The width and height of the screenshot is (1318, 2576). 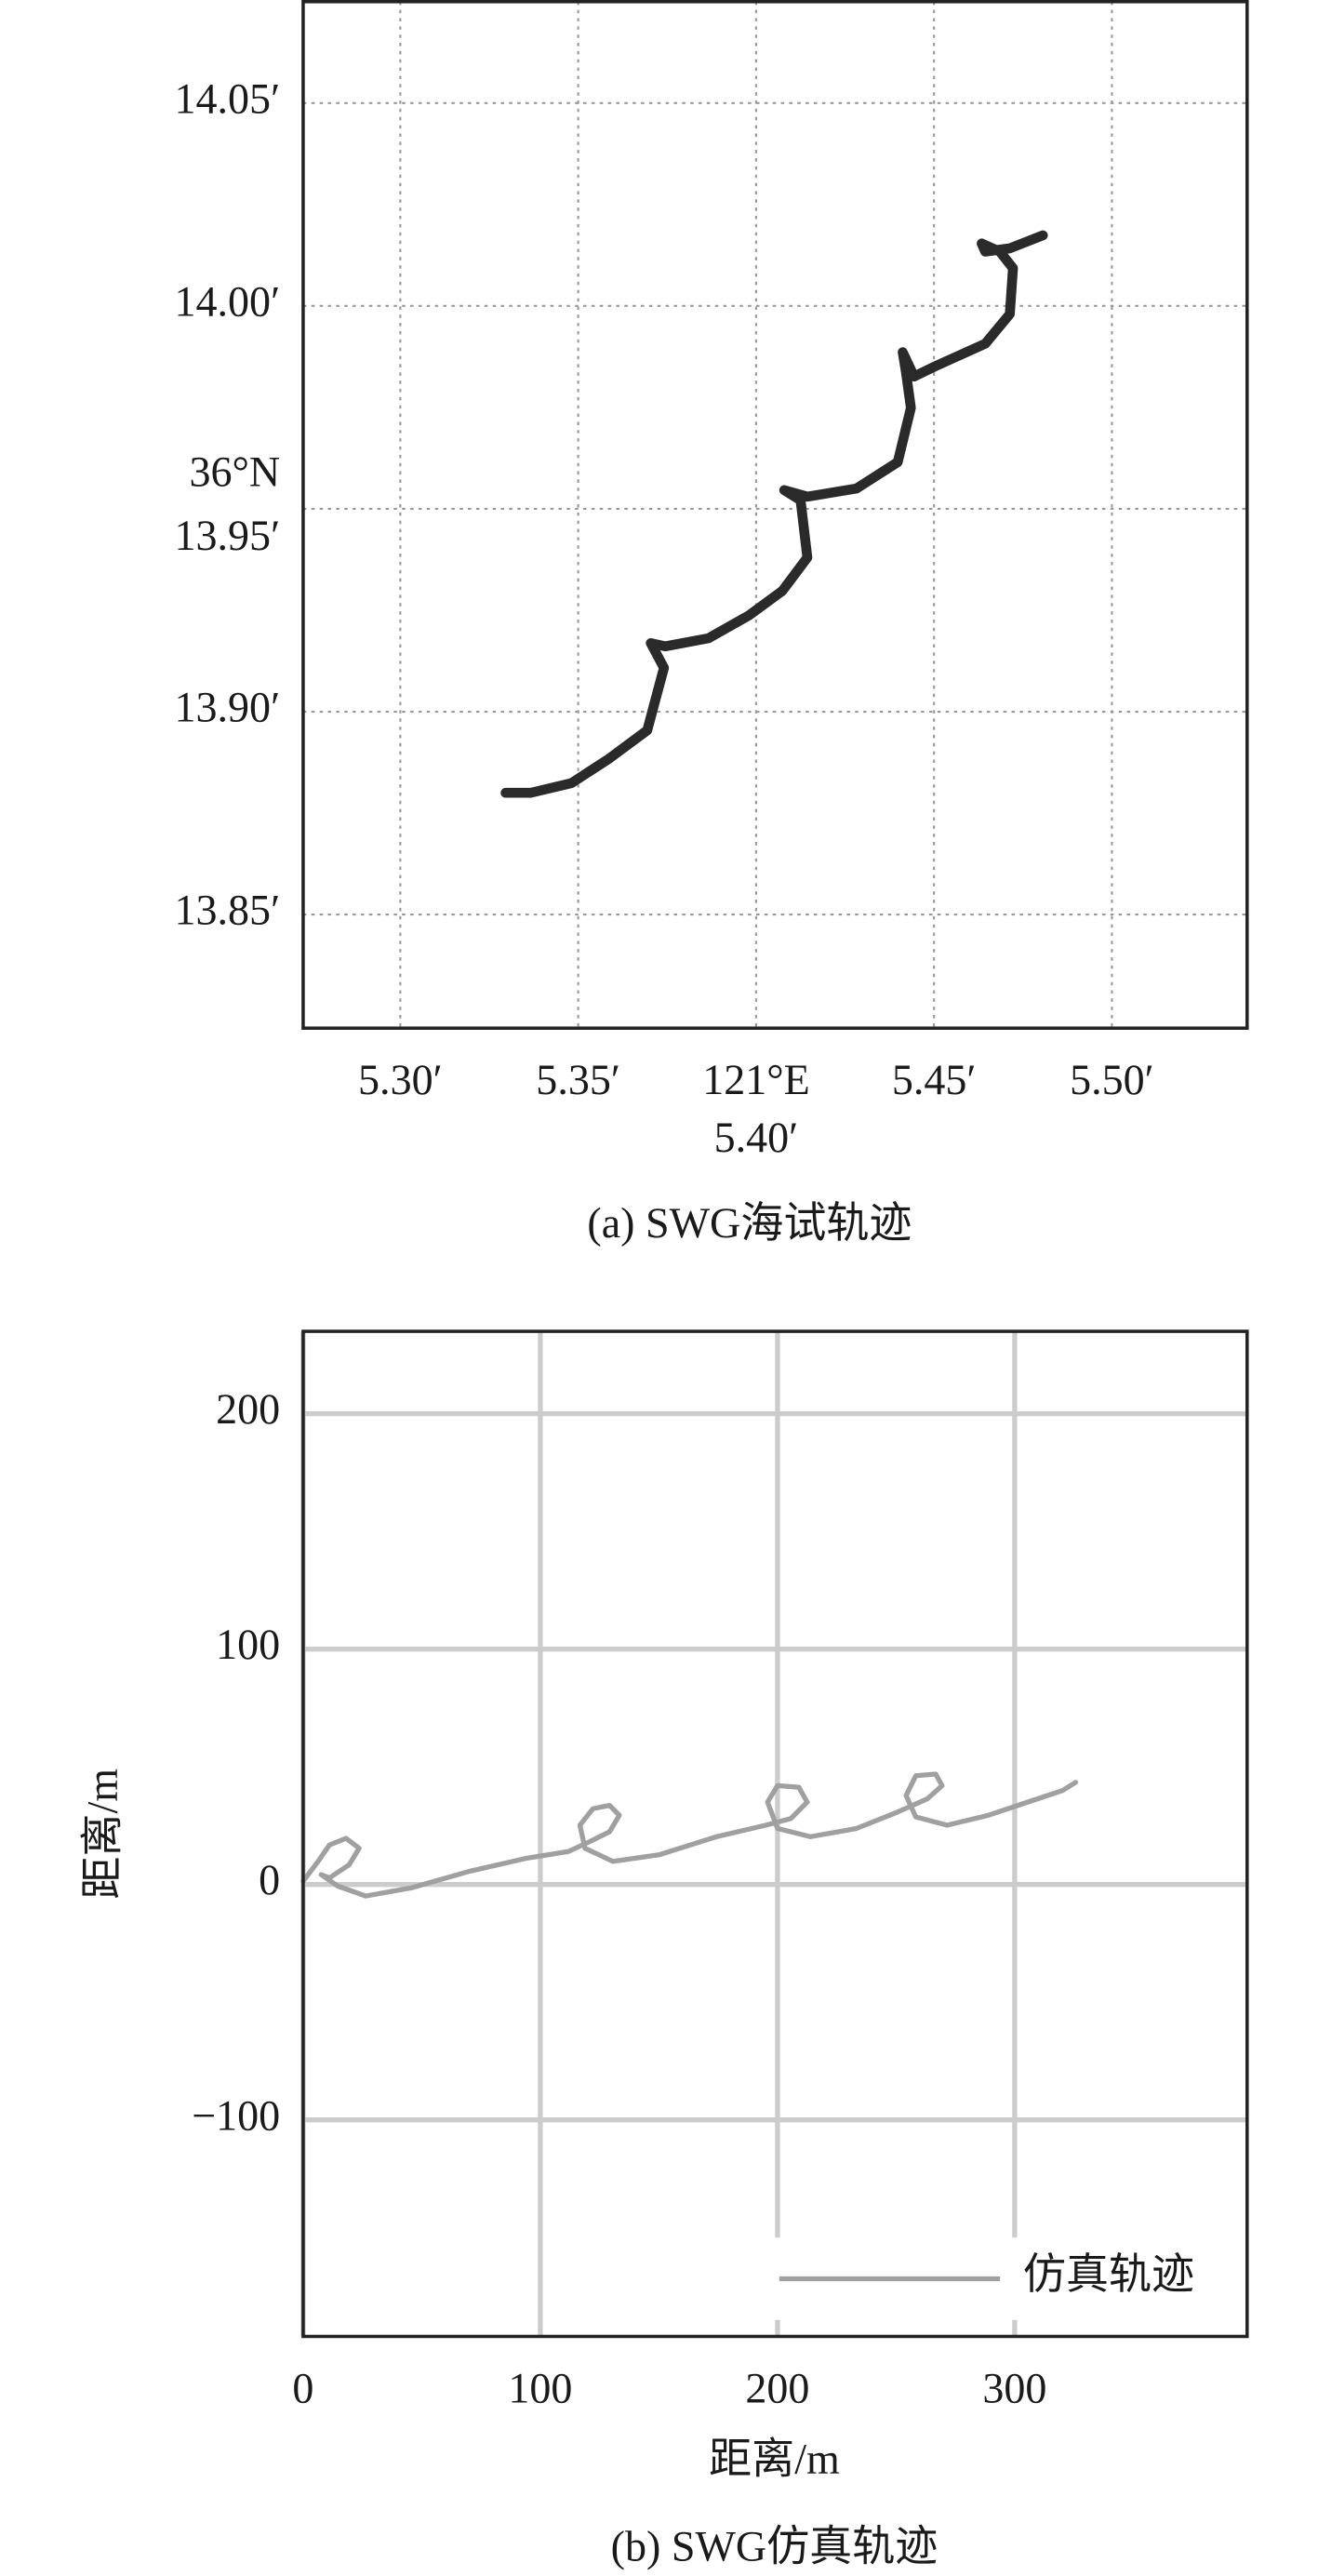 What do you see at coordinates (269, 1879) in the screenshot?
I see `y-tick-label: 0` at bounding box center [269, 1879].